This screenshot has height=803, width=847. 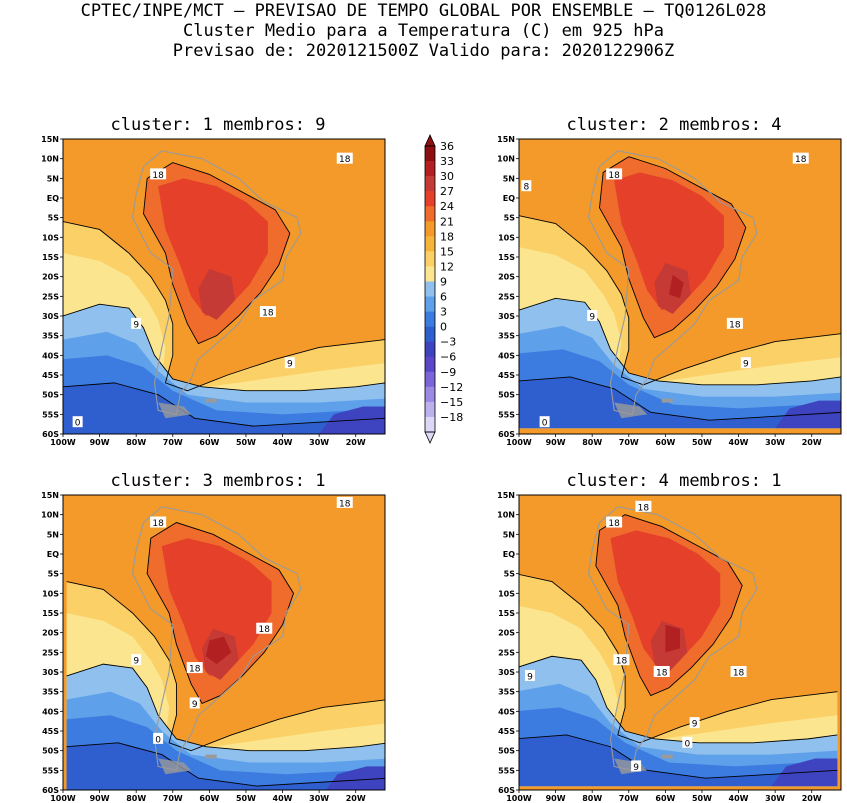 I want to click on colorbar-label: −18, so click(x=451, y=417).